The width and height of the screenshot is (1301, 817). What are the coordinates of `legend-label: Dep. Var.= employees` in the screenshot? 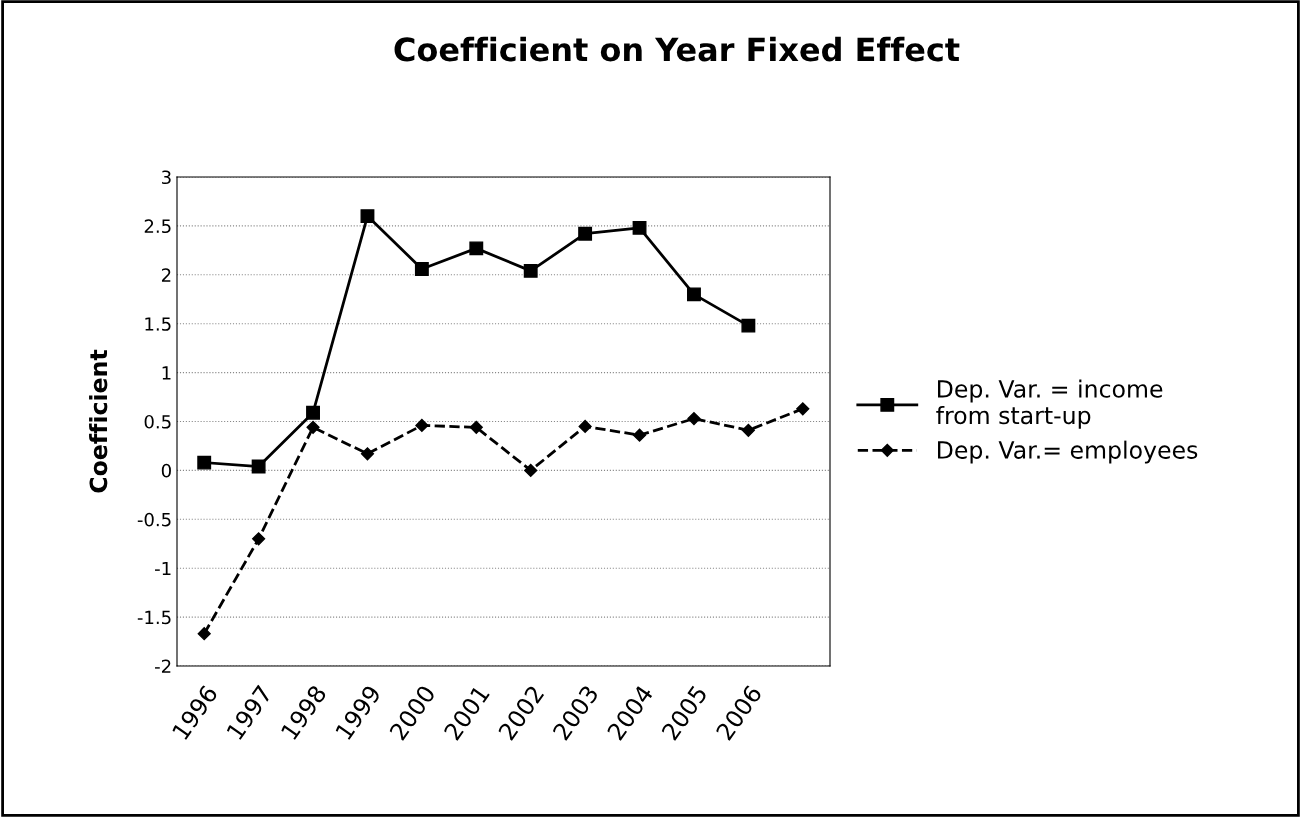 It's located at (1068, 452).